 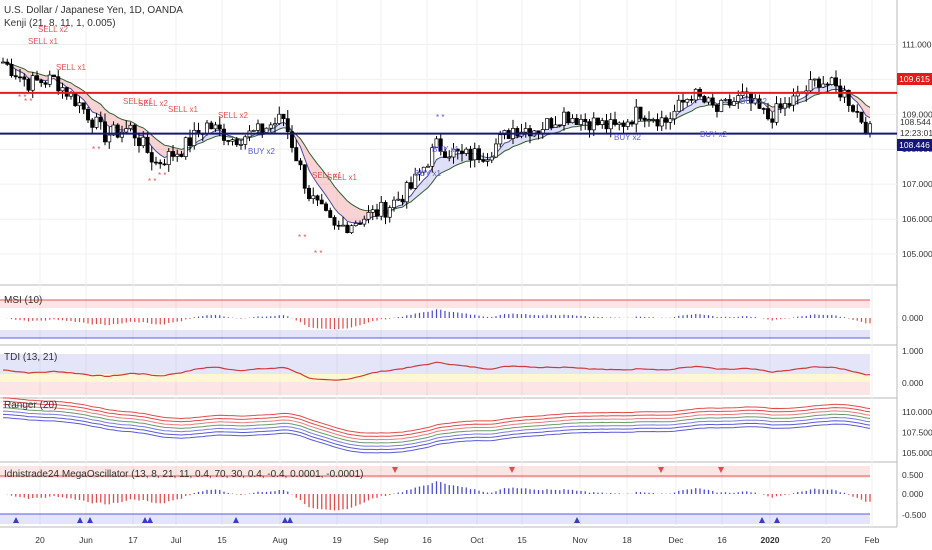 I want to click on symbol-title: U.S. Dollar / Japanese Yen, 1D, OANDA, so click(x=93, y=10).